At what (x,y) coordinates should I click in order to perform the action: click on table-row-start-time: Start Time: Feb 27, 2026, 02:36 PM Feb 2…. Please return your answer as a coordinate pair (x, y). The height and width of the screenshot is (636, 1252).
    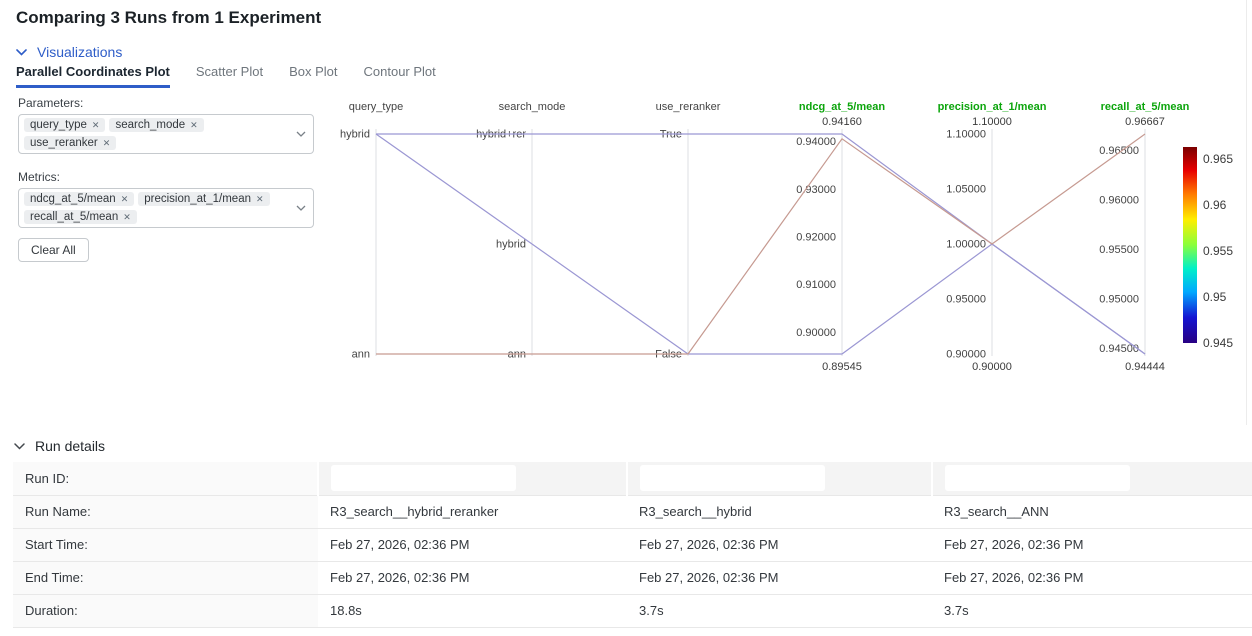
    Looking at the image, I should click on (632, 545).